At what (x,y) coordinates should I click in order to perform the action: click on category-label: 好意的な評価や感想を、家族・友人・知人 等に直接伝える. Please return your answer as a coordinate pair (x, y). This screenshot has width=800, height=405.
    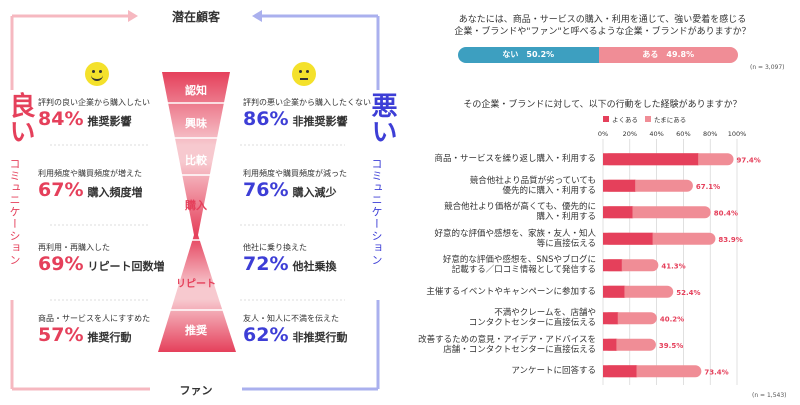
    Looking at the image, I should click on (515, 238).